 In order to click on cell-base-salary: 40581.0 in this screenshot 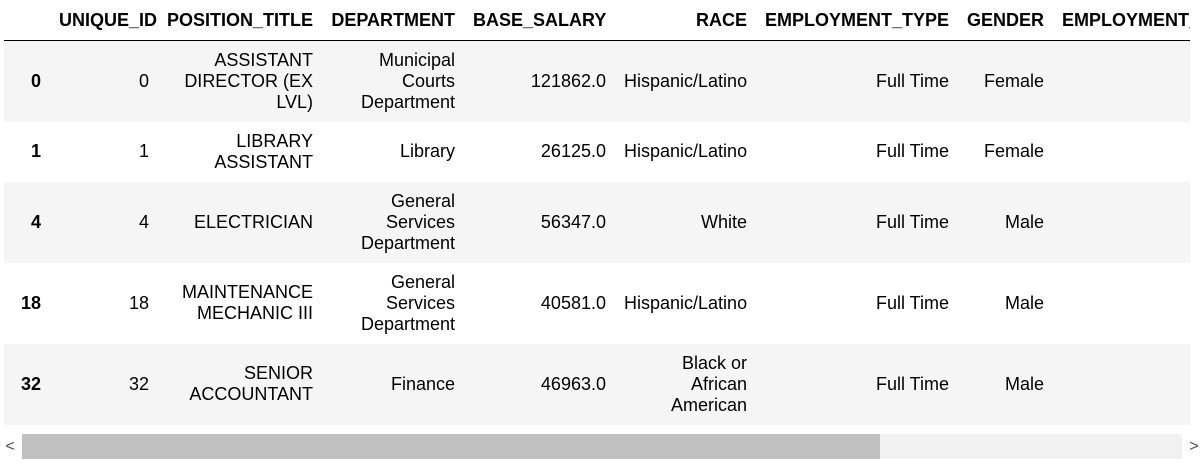, I will do `click(573, 302)`.